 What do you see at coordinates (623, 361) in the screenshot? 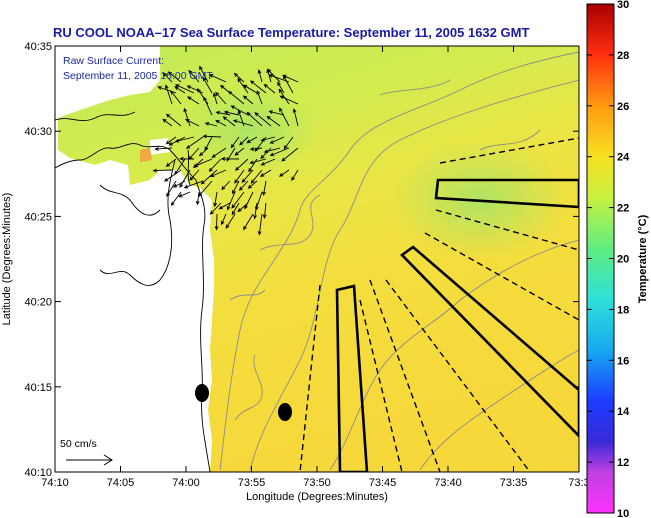
I see `colorbar-tick-label: 16` at bounding box center [623, 361].